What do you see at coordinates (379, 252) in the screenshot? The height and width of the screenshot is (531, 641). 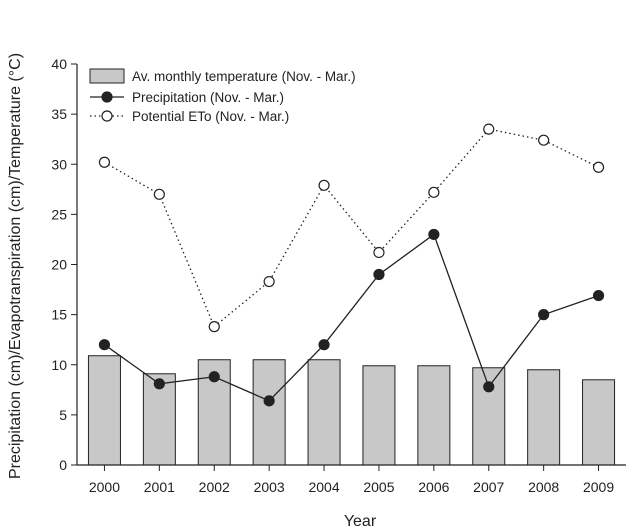 I see `eto-point-2005` at bounding box center [379, 252].